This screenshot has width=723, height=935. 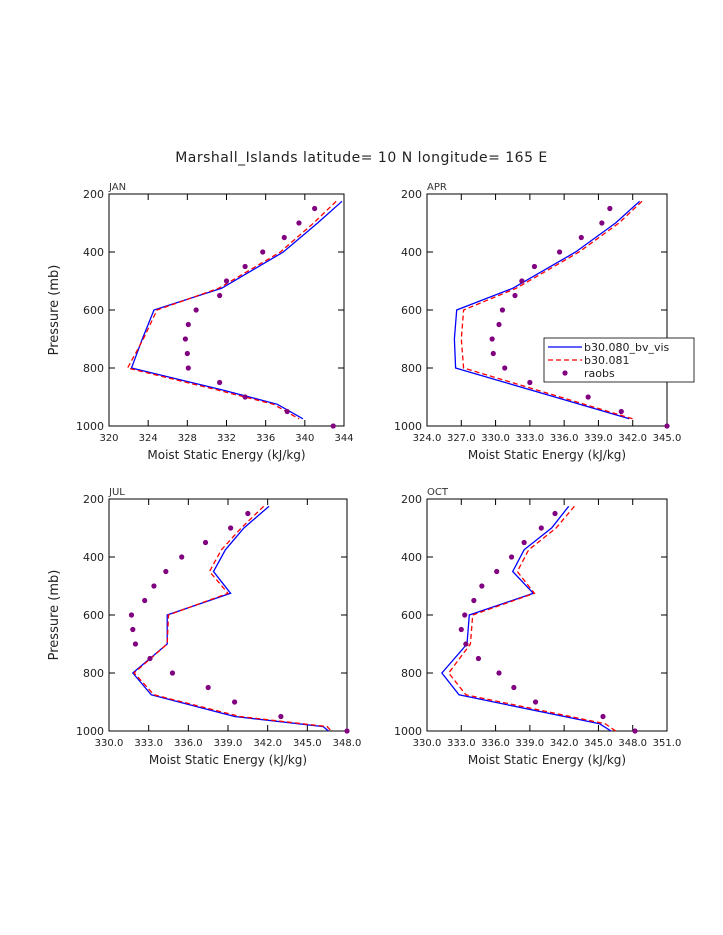 What do you see at coordinates (667, 743) in the screenshot?
I see `x-tick-label: 351.0` at bounding box center [667, 743].